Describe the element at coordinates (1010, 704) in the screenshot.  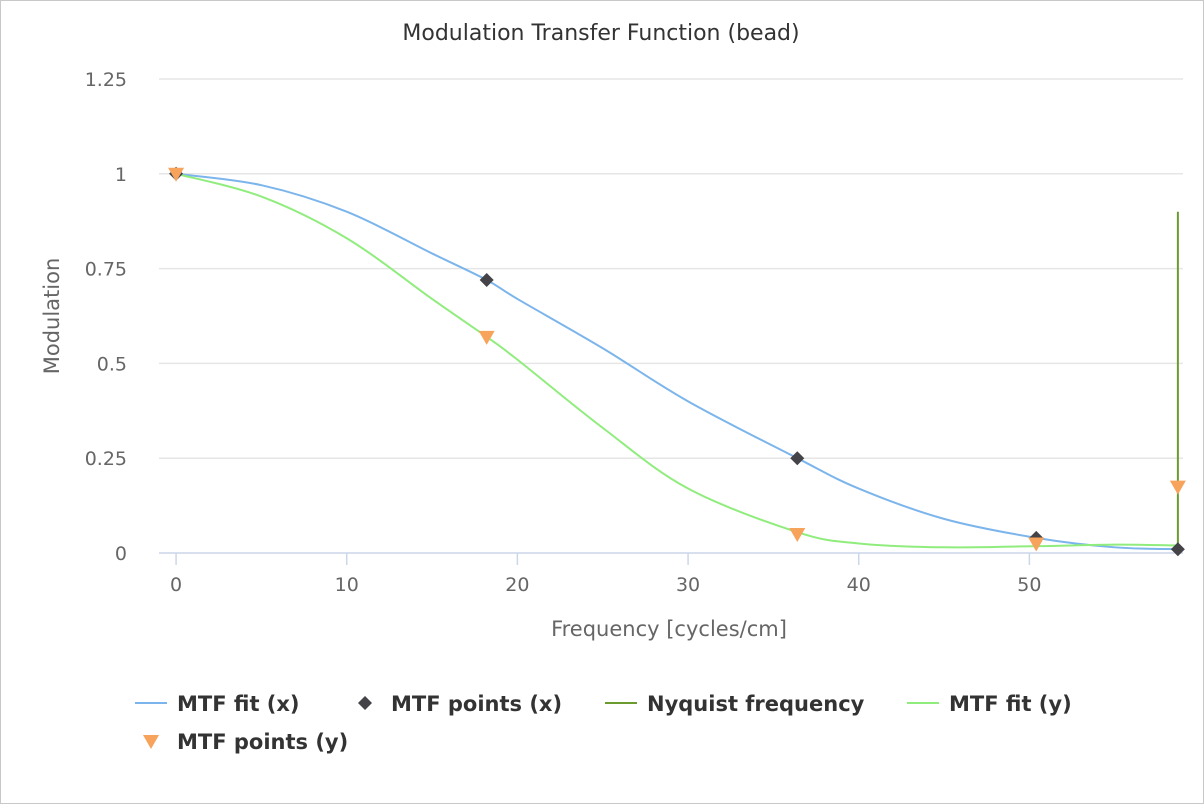
I see `legend-label-3: MTF fit (y)` at that location.